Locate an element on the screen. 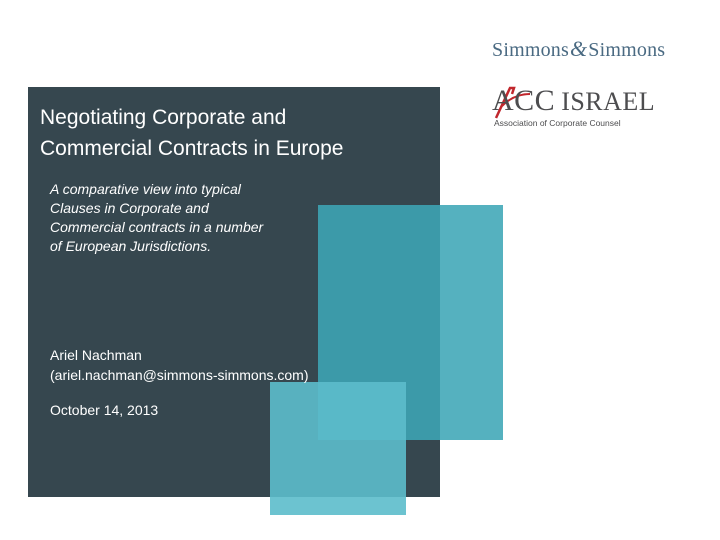 This screenshot has width=720, height=540. slide-title-line-2: Commercial Contracts in Europe is located at coordinates (192, 148).